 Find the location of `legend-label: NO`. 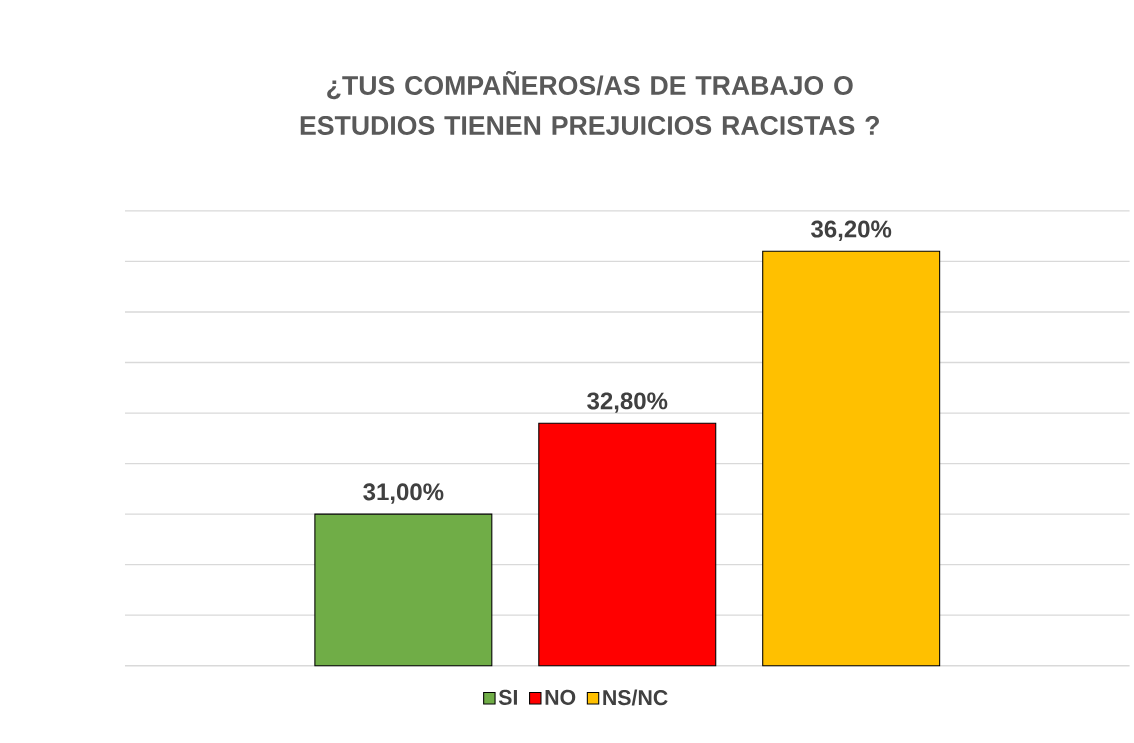

legend-label: NO is located at coordinates (560, 697).